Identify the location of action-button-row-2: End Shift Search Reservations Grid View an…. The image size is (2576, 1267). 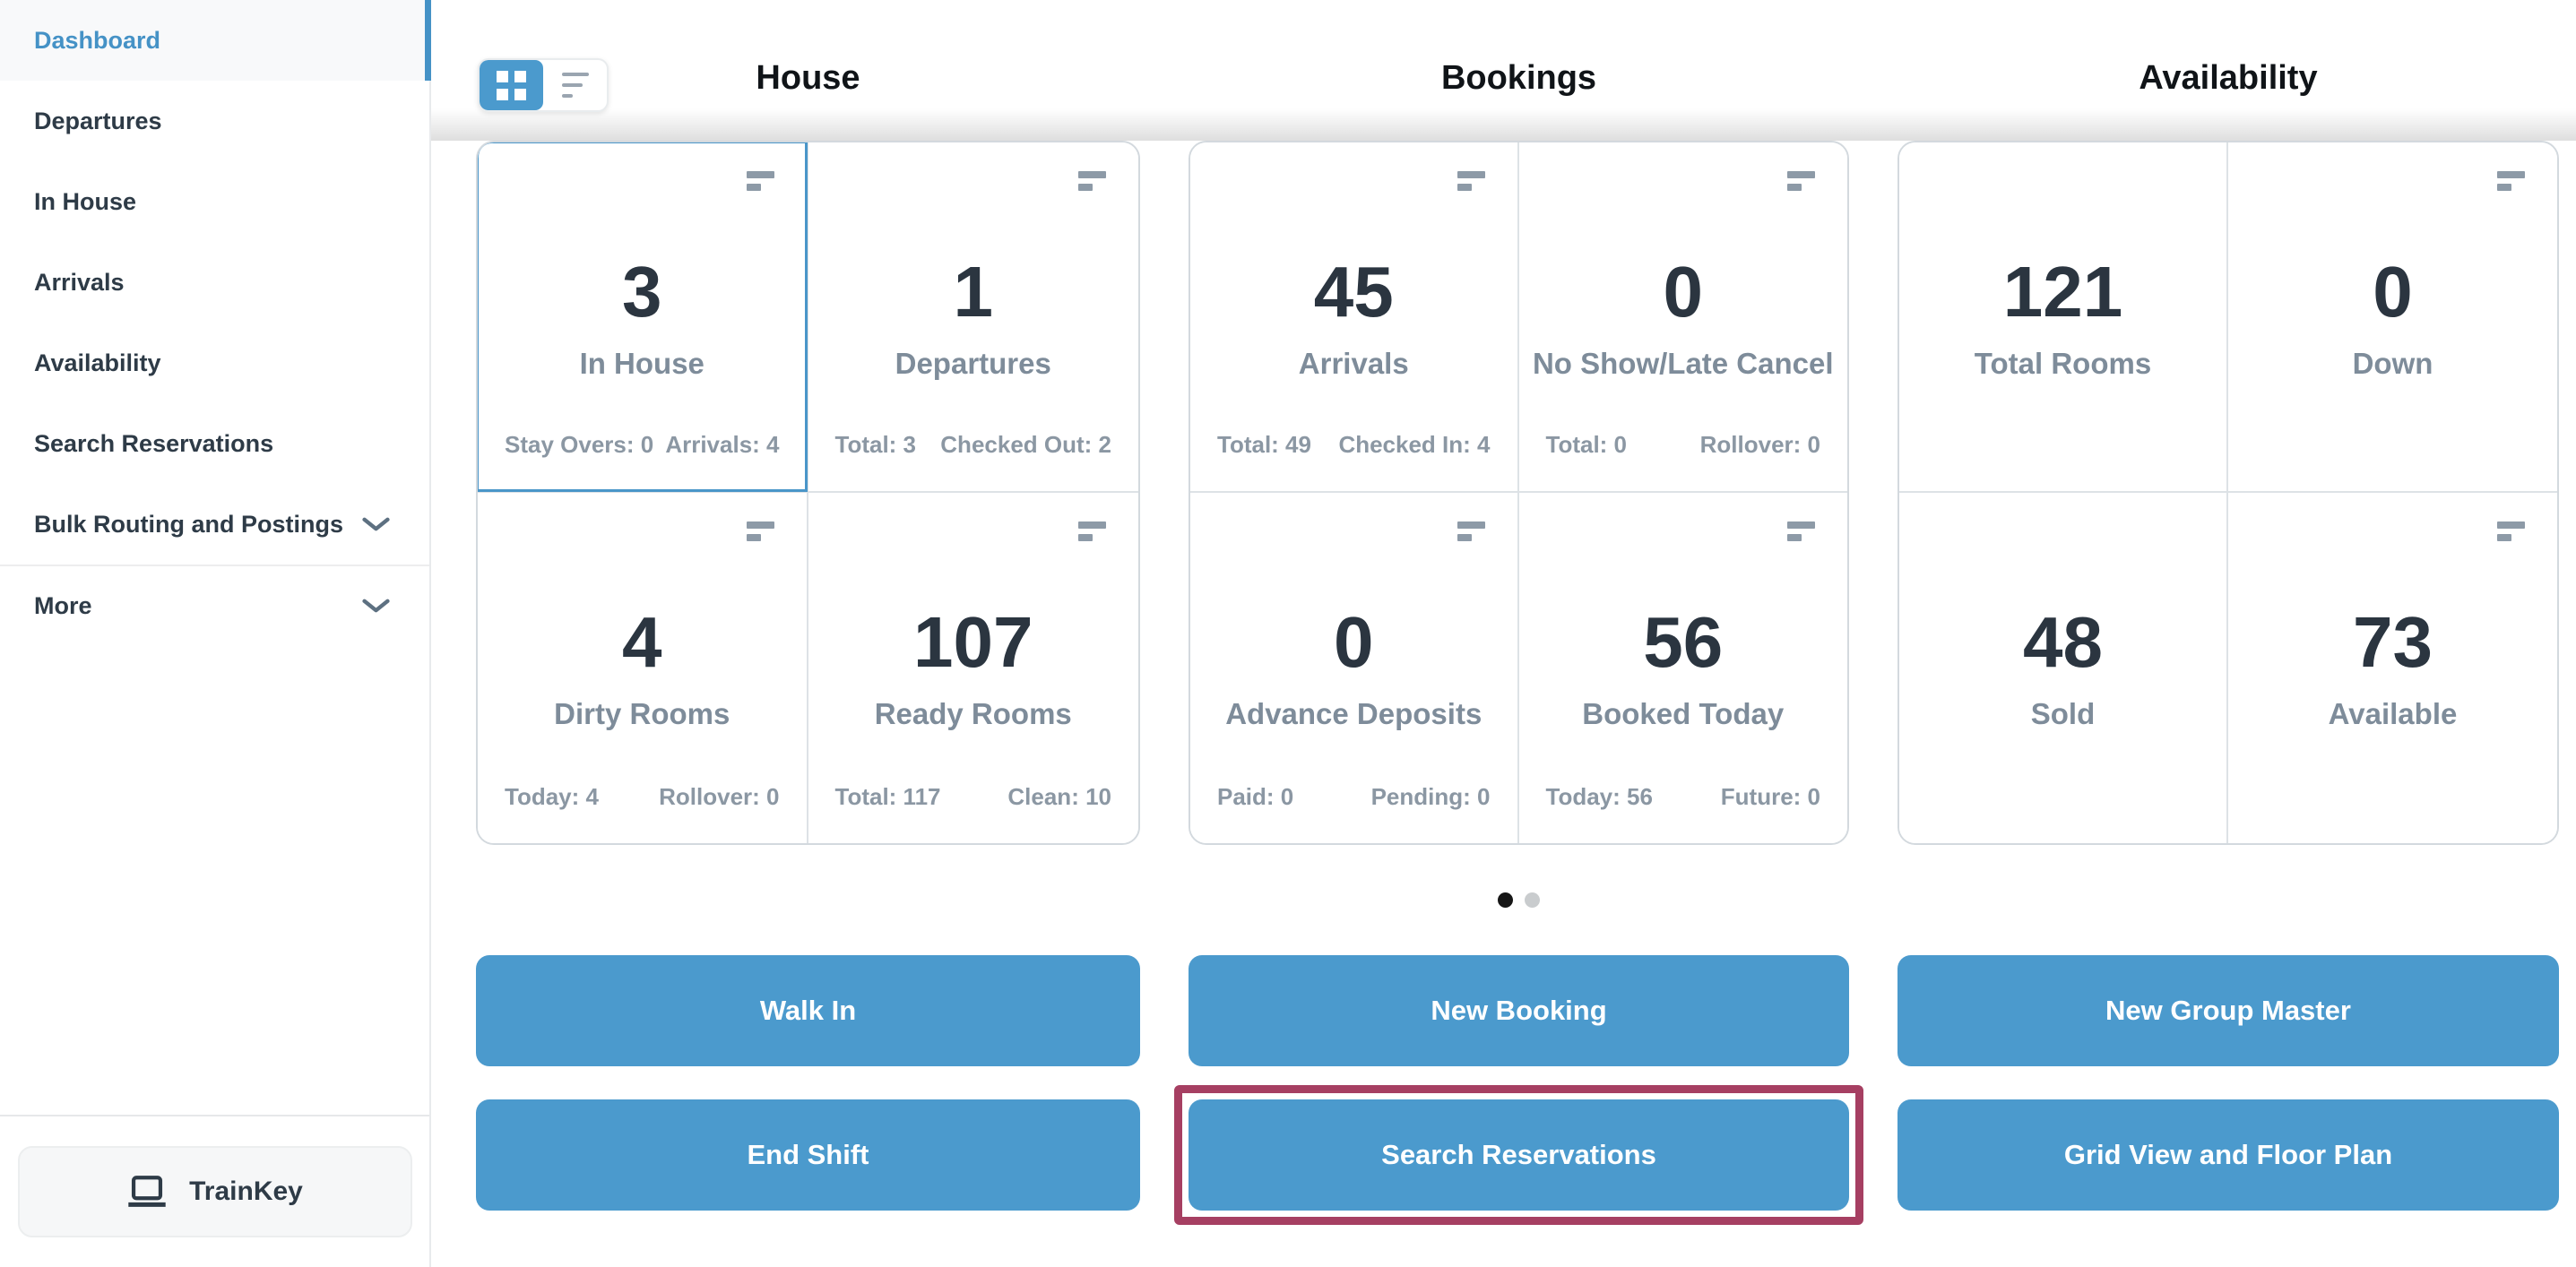
(1503, 1155).